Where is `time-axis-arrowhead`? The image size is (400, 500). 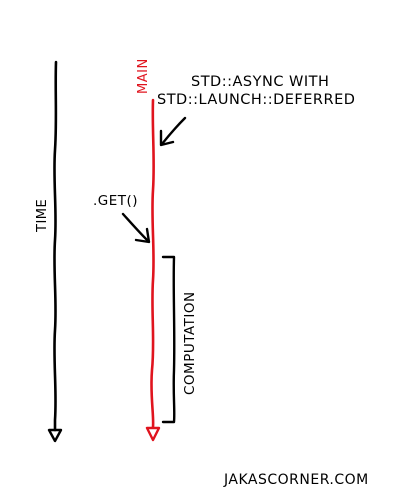 time-axis-arrowhead is located at coordinates (55, 435).